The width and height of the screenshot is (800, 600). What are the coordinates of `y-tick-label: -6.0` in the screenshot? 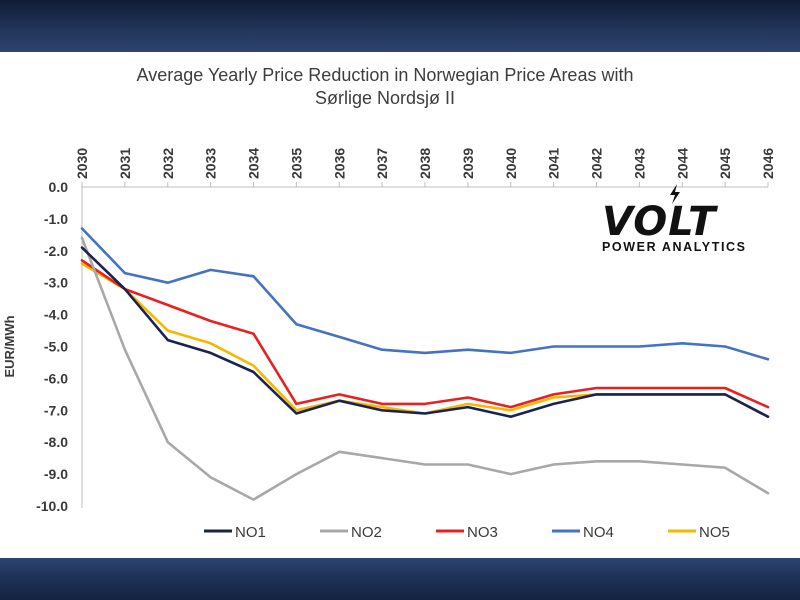 It's located at (56, 378).